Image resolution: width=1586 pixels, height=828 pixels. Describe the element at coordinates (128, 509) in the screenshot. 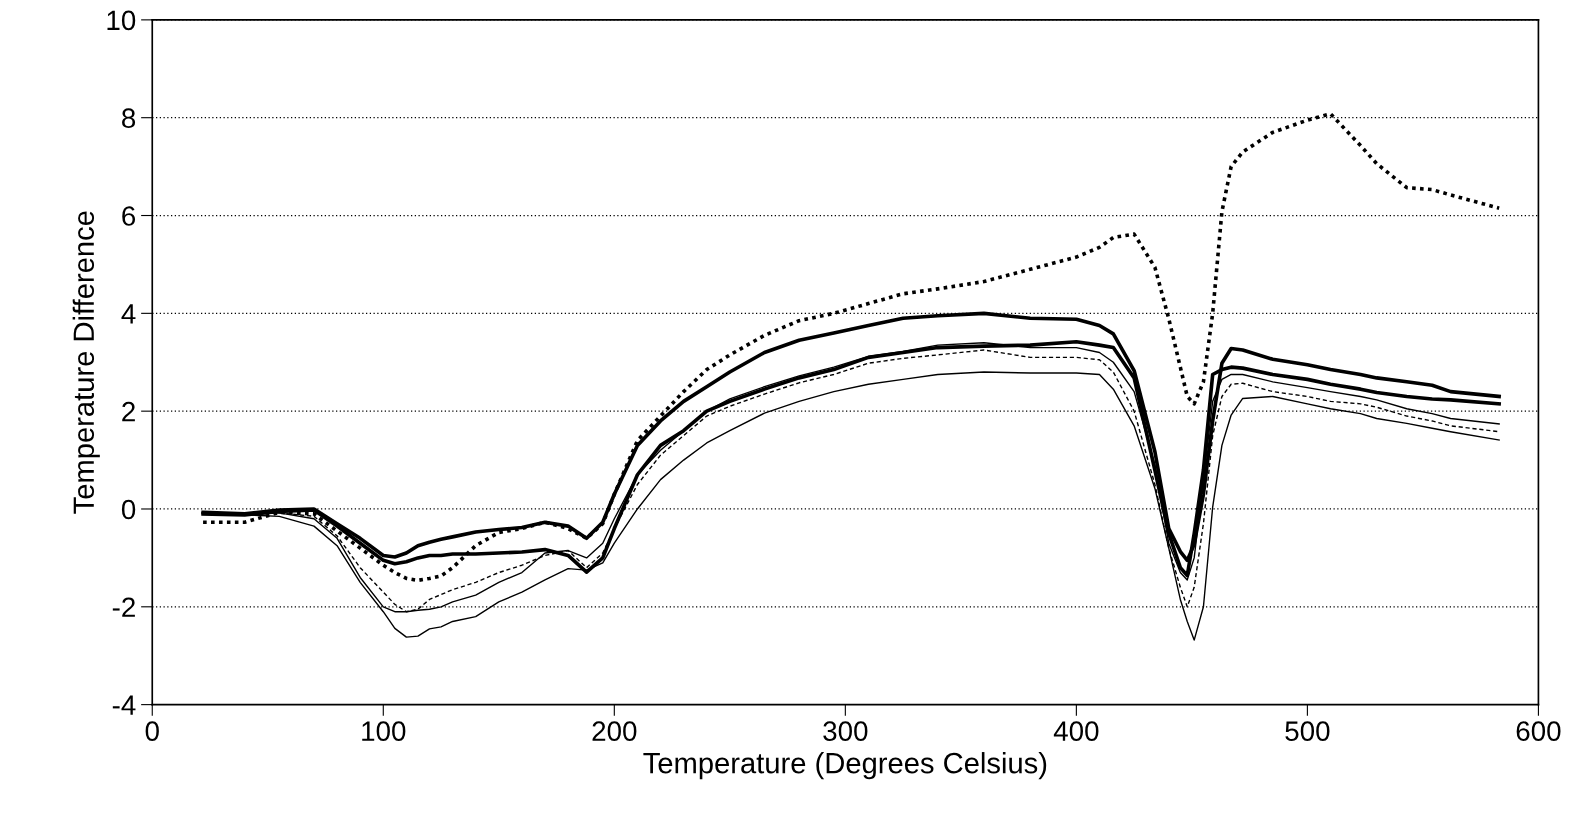

I see `y-tick-label: 0` at that location.